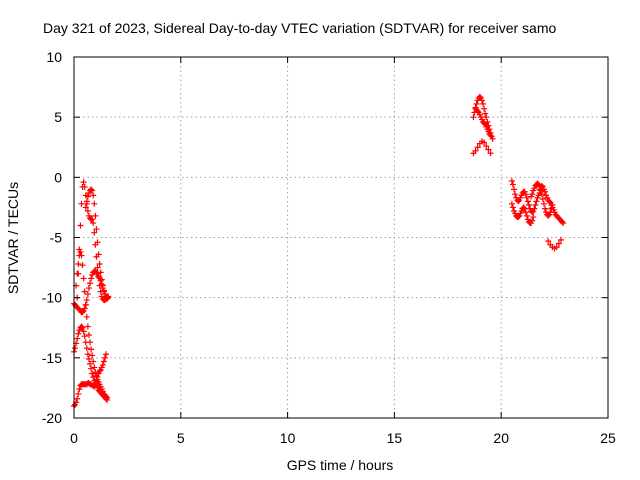 The width and height of the screenshot is (640, 480). I want to click on series-arc-j, so click(525, 196).